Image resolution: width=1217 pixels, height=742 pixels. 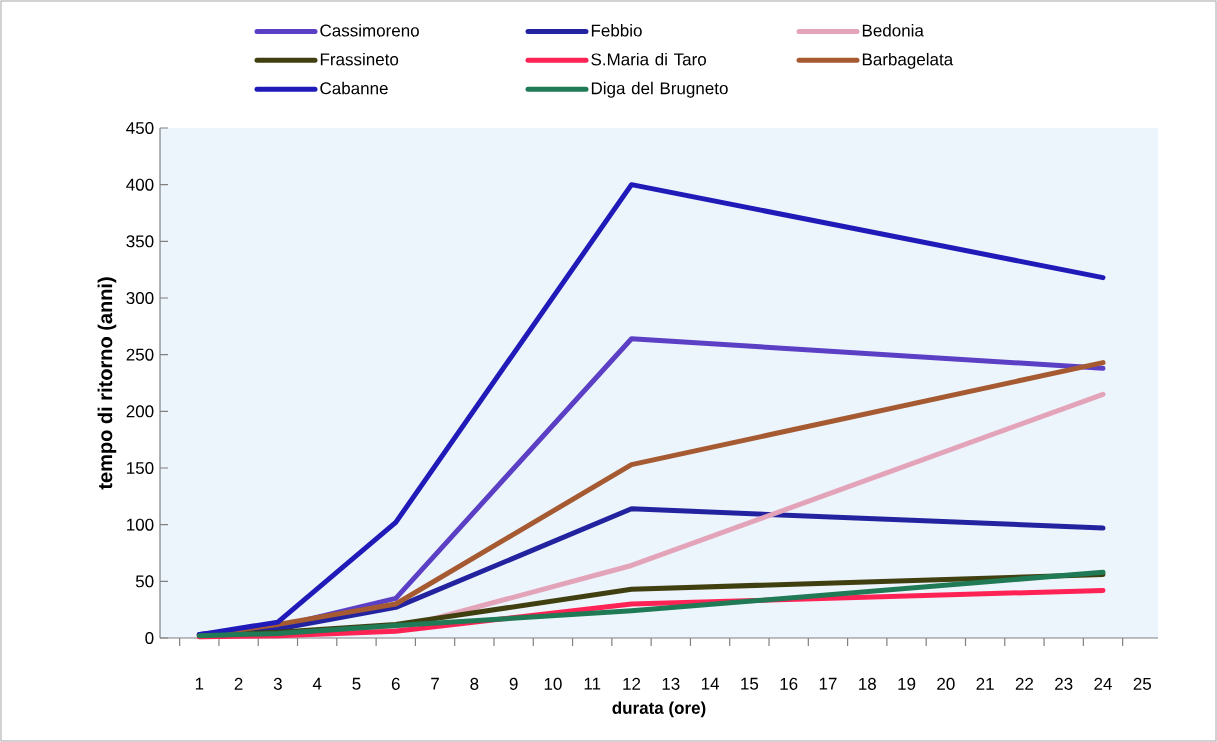 I want to click on y-tick-label: 300, so click(x=140, y=298).